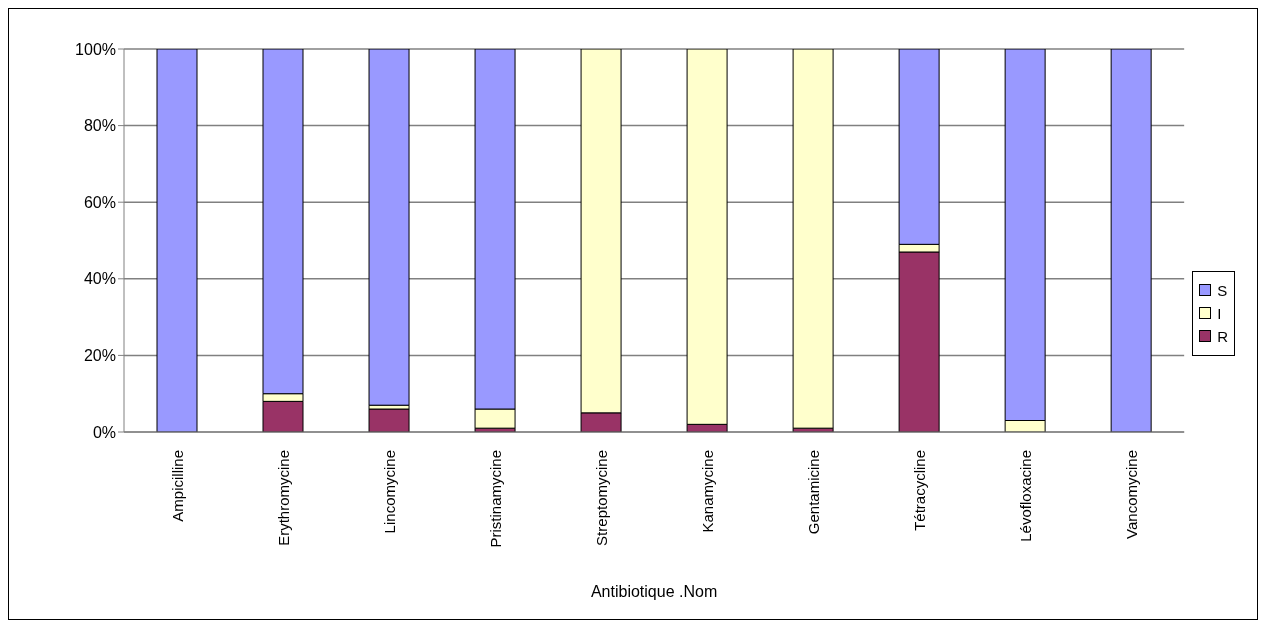 This screenshot has height=629, width=1268. What do you see at coordinates (1131, 494) in the screenshot?
I see `x-tick-label: Vancomycine` at bounding box center [1131, 494].